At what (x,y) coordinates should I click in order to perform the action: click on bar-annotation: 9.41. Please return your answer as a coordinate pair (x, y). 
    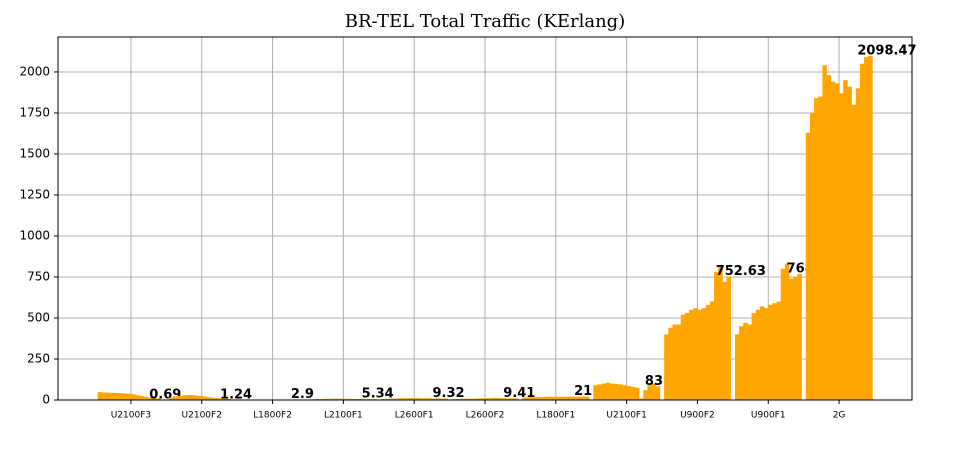
    Looking at the image, I should click on (519, 393).